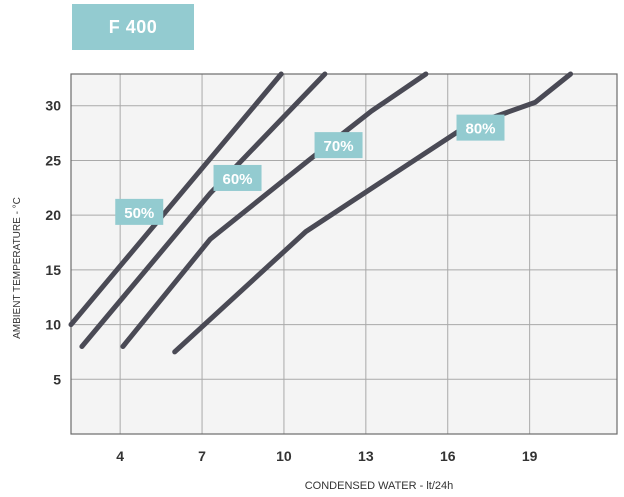  What do you see at coordinates (448, 456) in the screenshot?
I see `x-tick-label: 16` at bounding box center [448, 456].